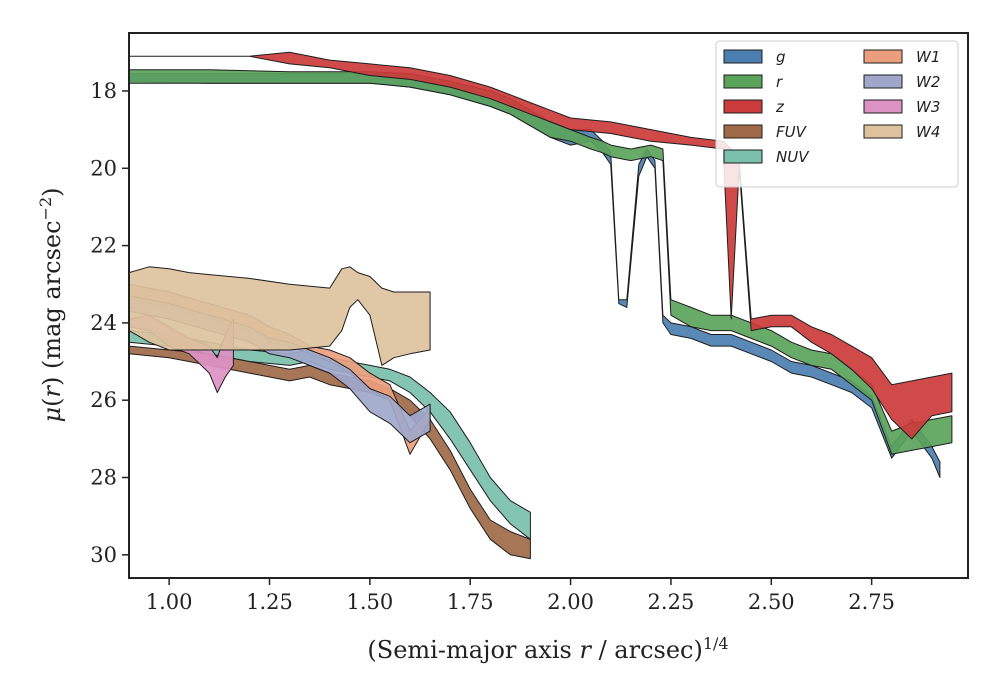  I want to click on legend-item-g: g, so click(754, 57).